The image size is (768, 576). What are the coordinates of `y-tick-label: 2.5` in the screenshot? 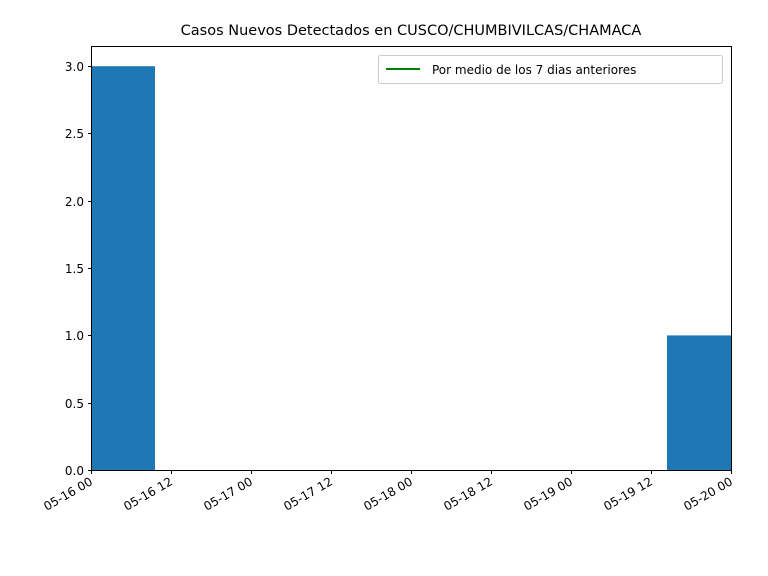 It's located at (74, 134).